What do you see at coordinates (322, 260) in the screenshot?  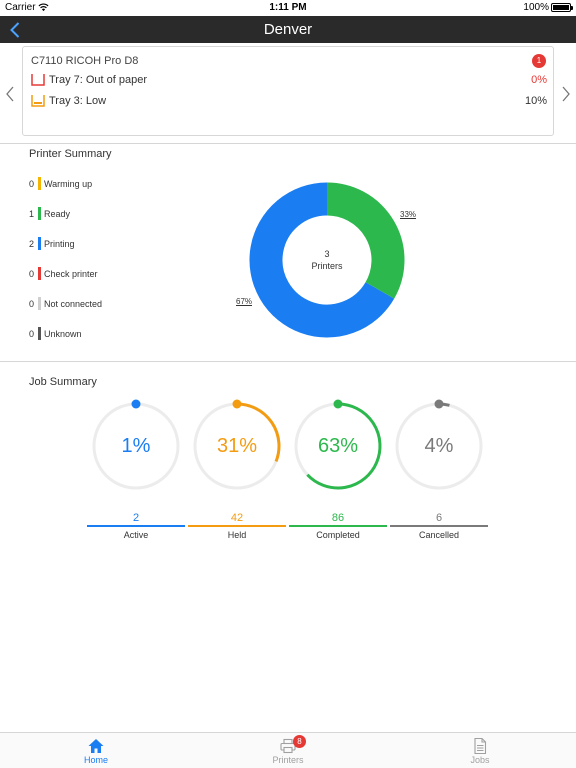 I see `donut-segment-printing` at bounding box center [322, 260].